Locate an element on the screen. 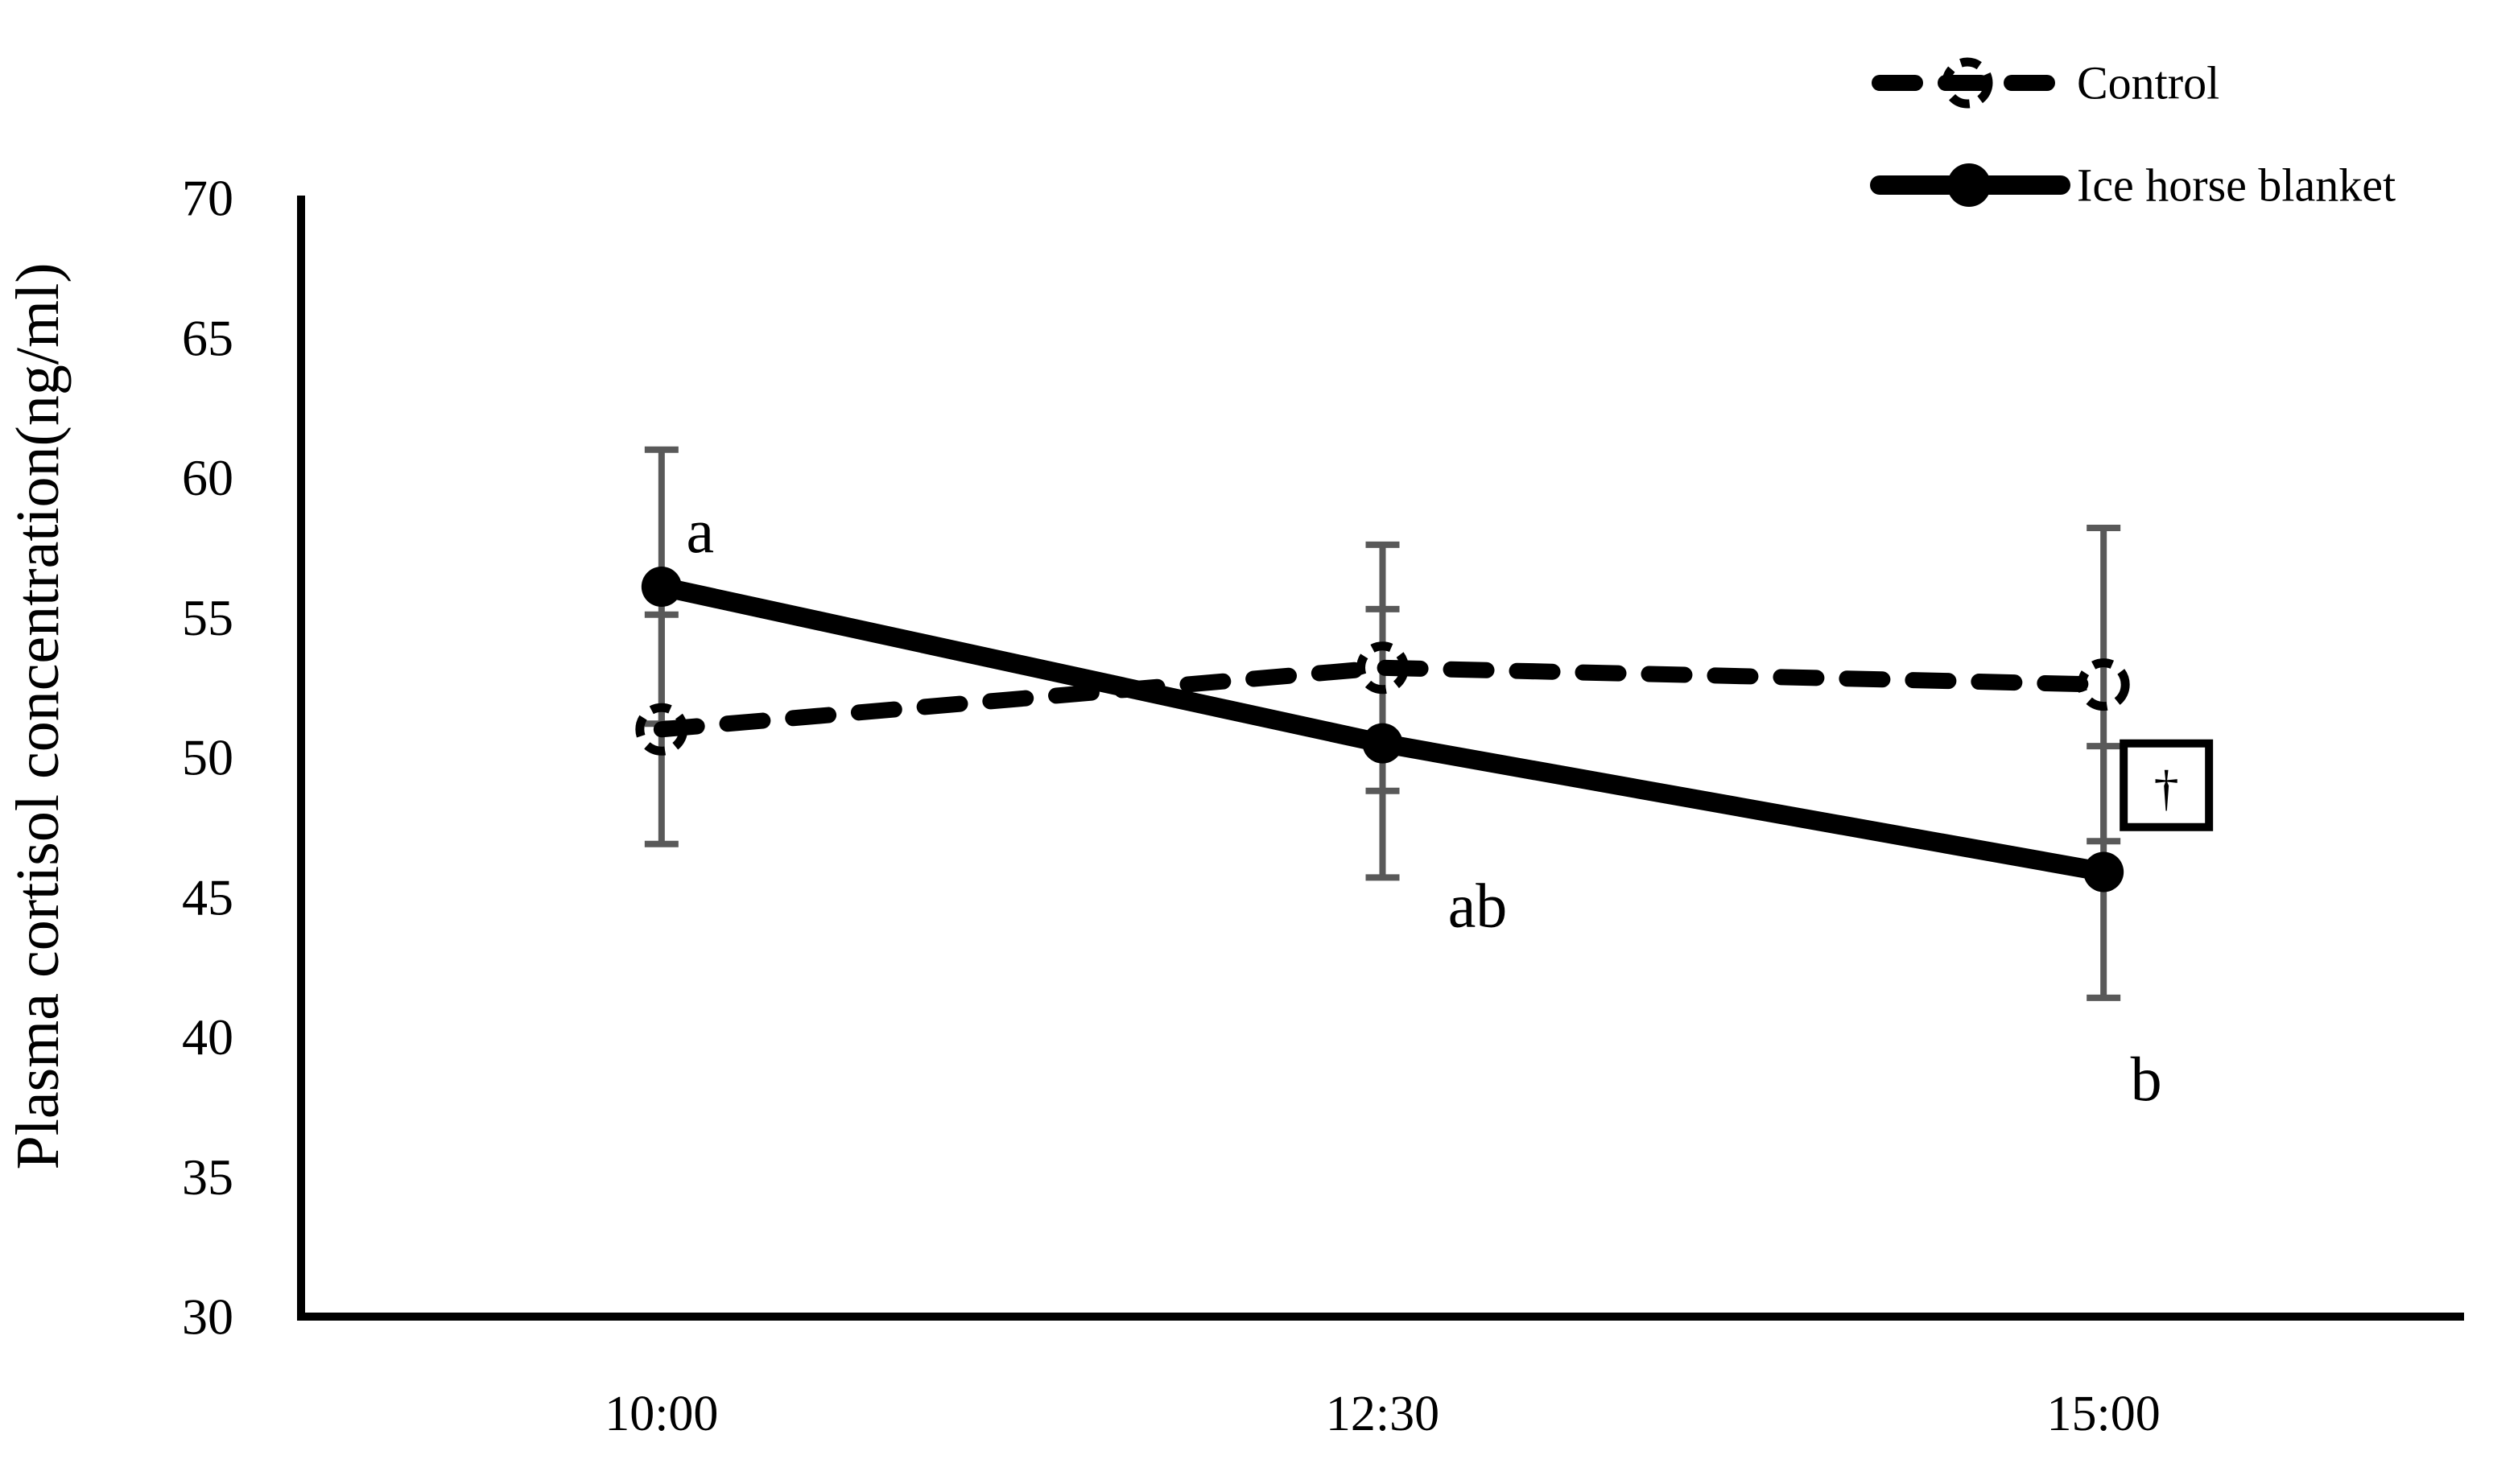 The image size is (2518, 1484). legend: Control Ice horse blanket is located at coordinates (2133, 134).